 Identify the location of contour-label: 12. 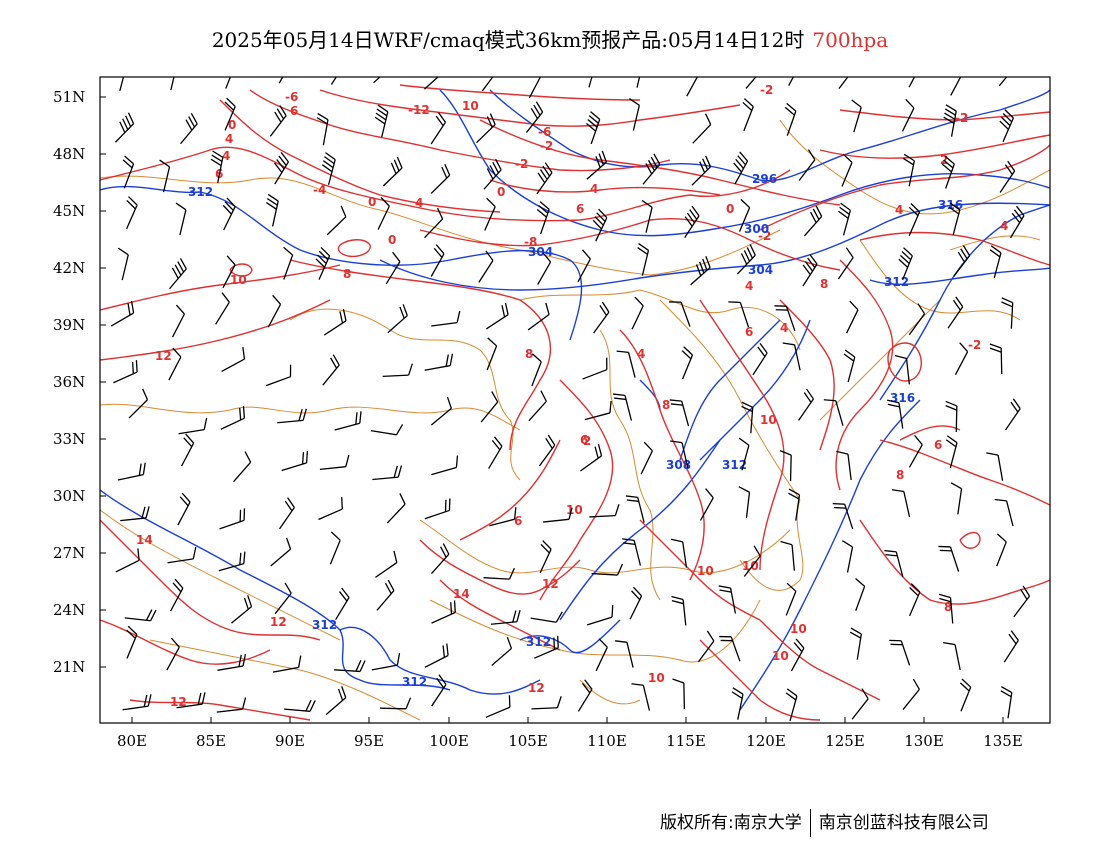
(550, 584).